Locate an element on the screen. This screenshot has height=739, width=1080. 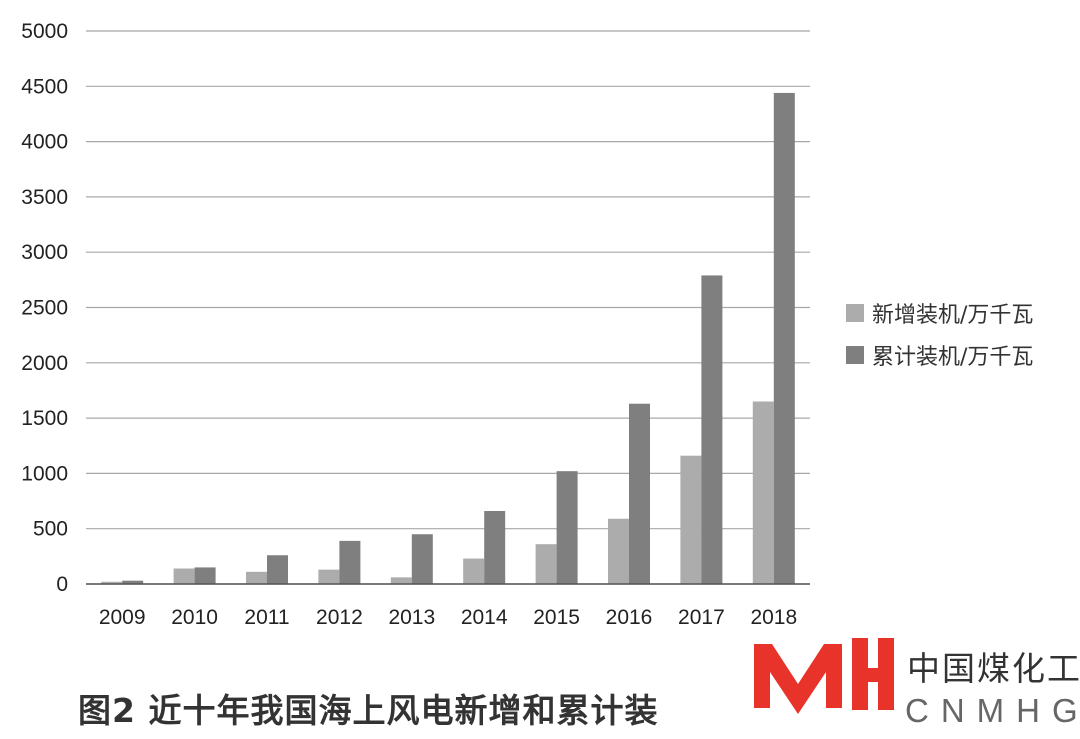
x-tick-label-2012: 2012 is located at coordinates (339, 617).